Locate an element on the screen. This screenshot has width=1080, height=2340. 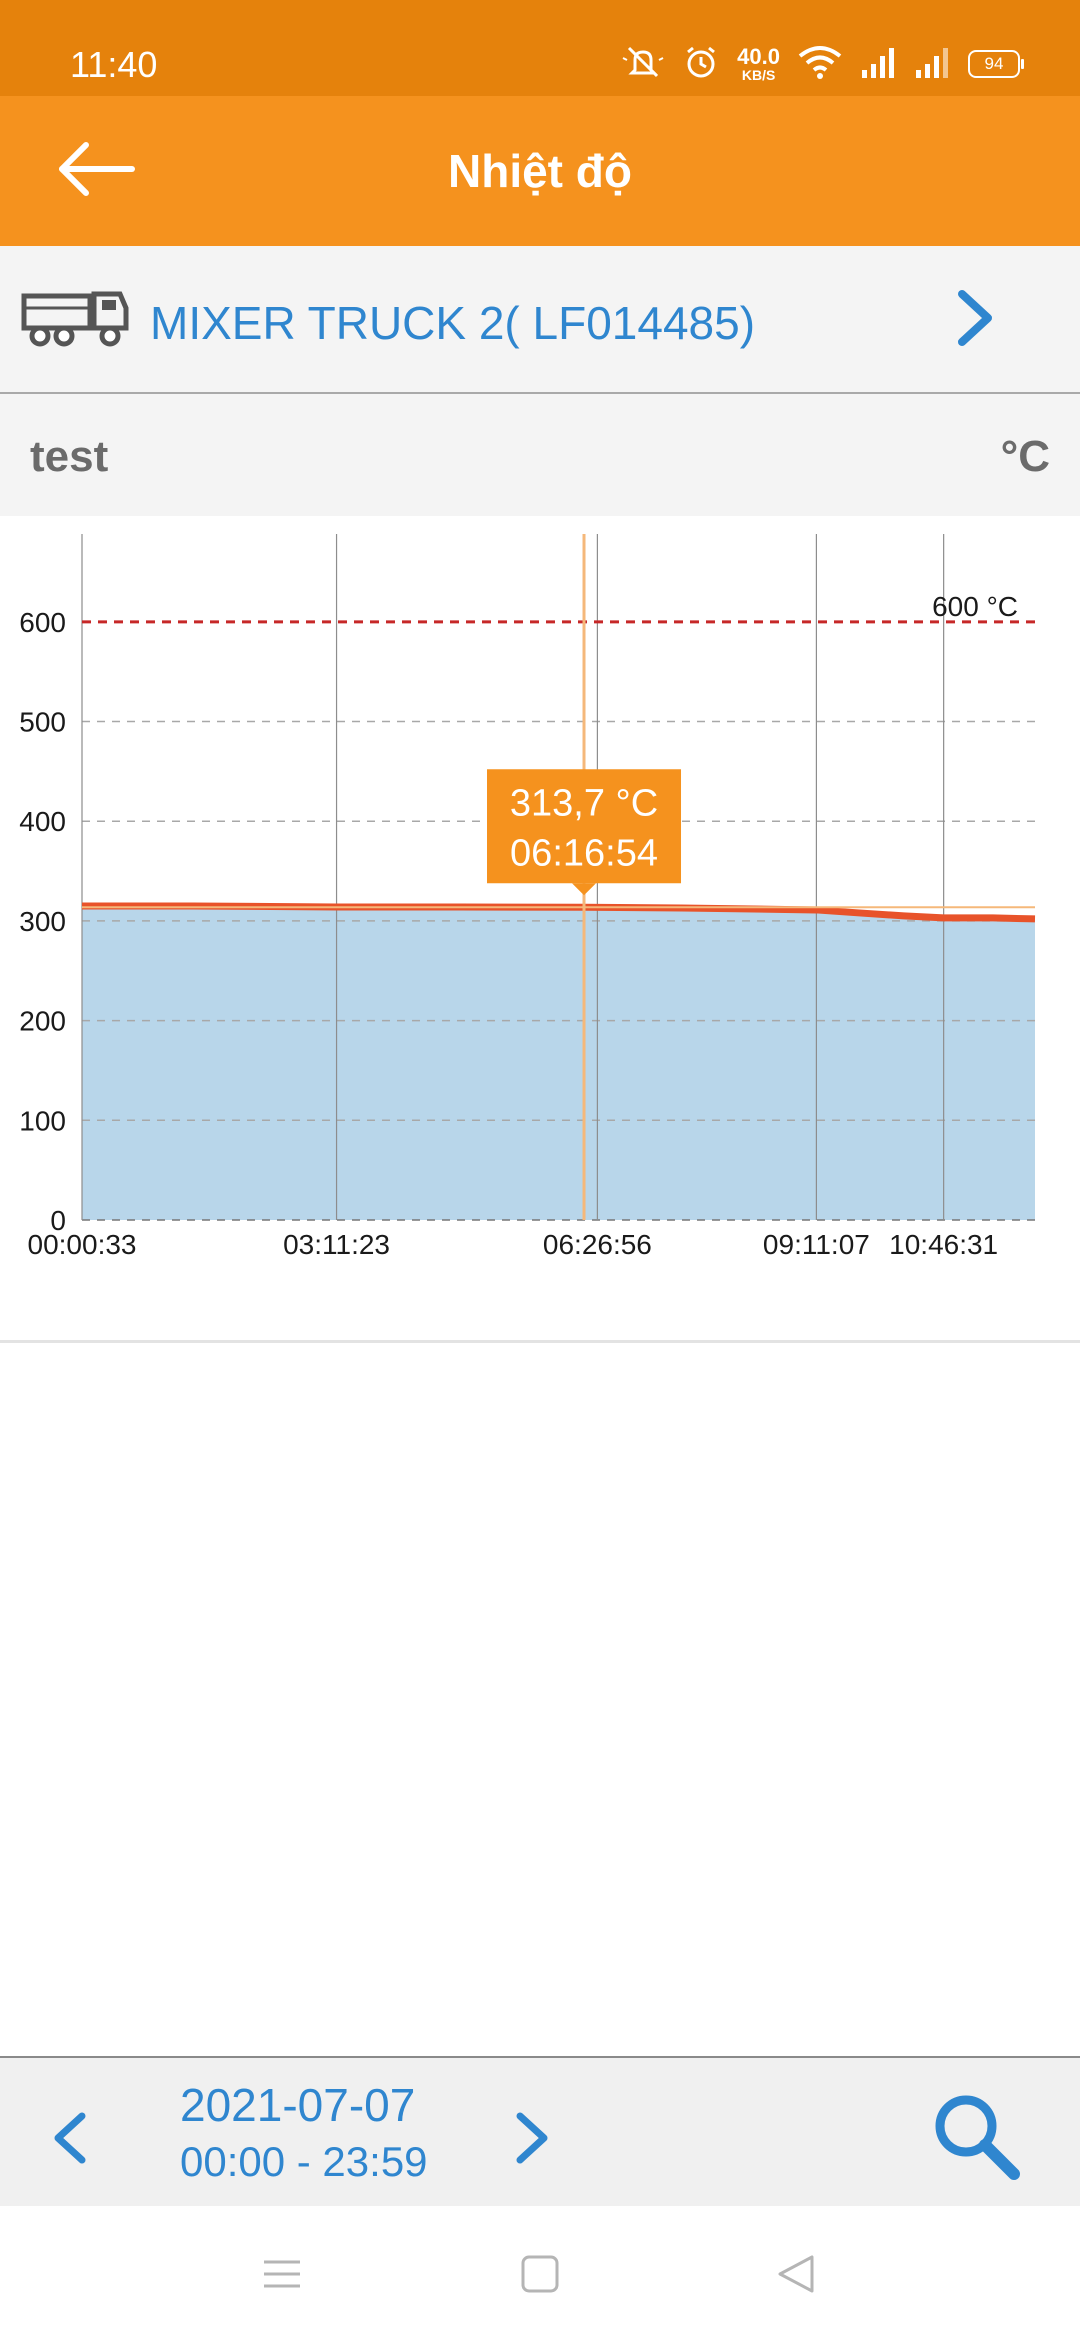
mute-icon is located at coordinates (643, 64).